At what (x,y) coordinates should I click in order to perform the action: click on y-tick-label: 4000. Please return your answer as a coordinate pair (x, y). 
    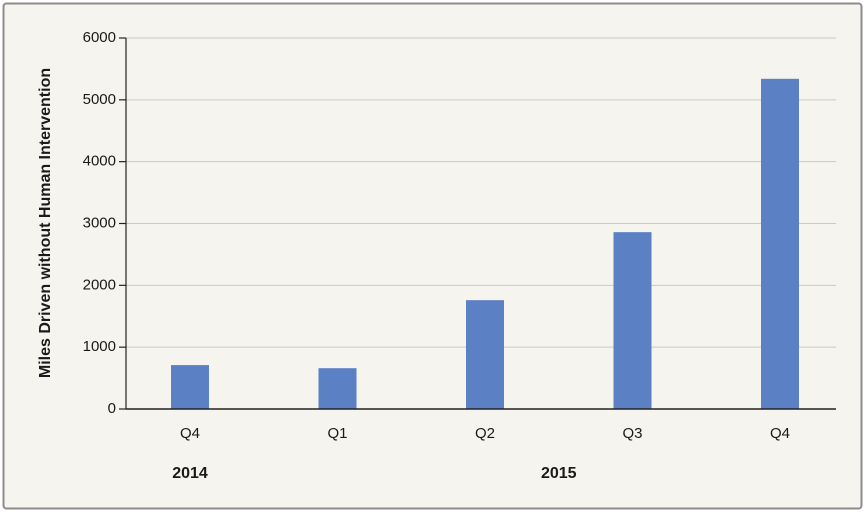
    Looking at the image, I should click on (99, 161).